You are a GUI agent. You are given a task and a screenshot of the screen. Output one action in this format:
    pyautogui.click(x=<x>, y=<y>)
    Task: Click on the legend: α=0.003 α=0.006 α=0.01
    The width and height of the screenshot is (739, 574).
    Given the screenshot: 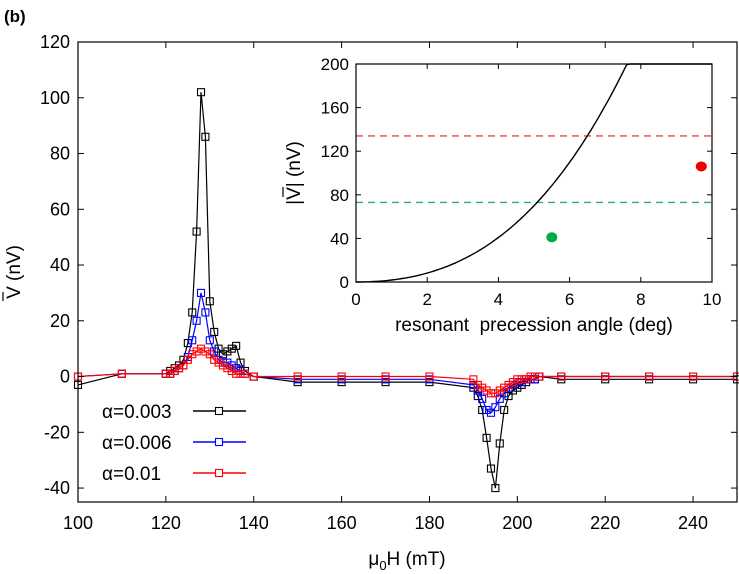 What is the action you would take?
    pyautogui.click(x=174, y=443)
    